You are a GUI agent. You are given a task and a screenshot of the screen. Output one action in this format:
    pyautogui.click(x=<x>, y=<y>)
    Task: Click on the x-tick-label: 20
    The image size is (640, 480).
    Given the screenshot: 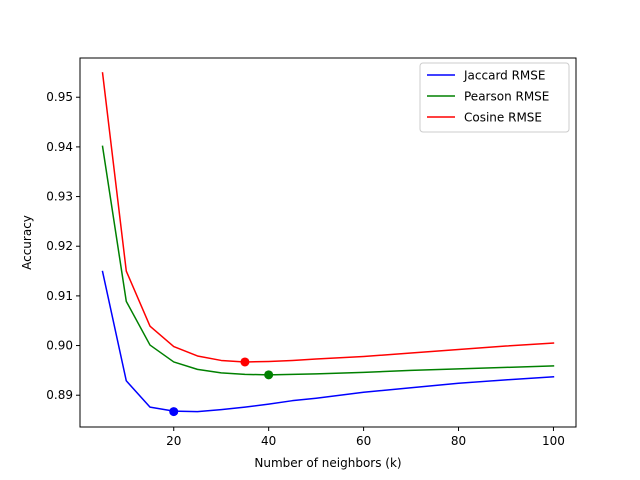 What is the action you would take?
    pyautogui.click(x=173, y=441)
    